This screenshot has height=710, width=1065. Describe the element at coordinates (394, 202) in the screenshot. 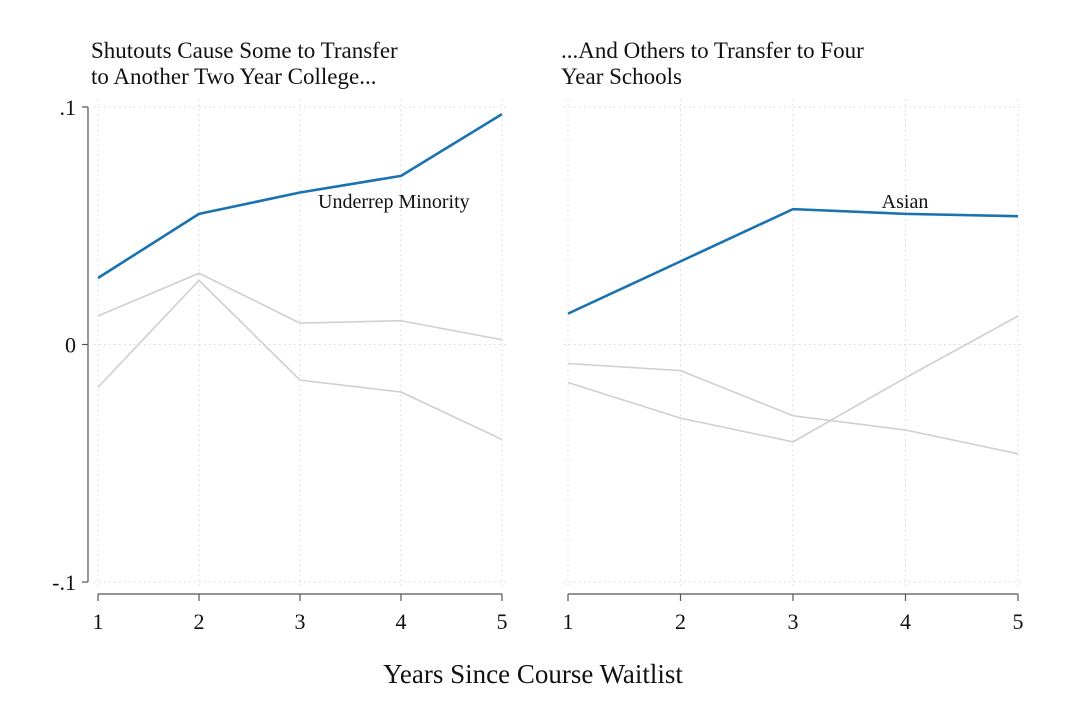

I see `series-annotation-label: Underrep Minority` at that location.